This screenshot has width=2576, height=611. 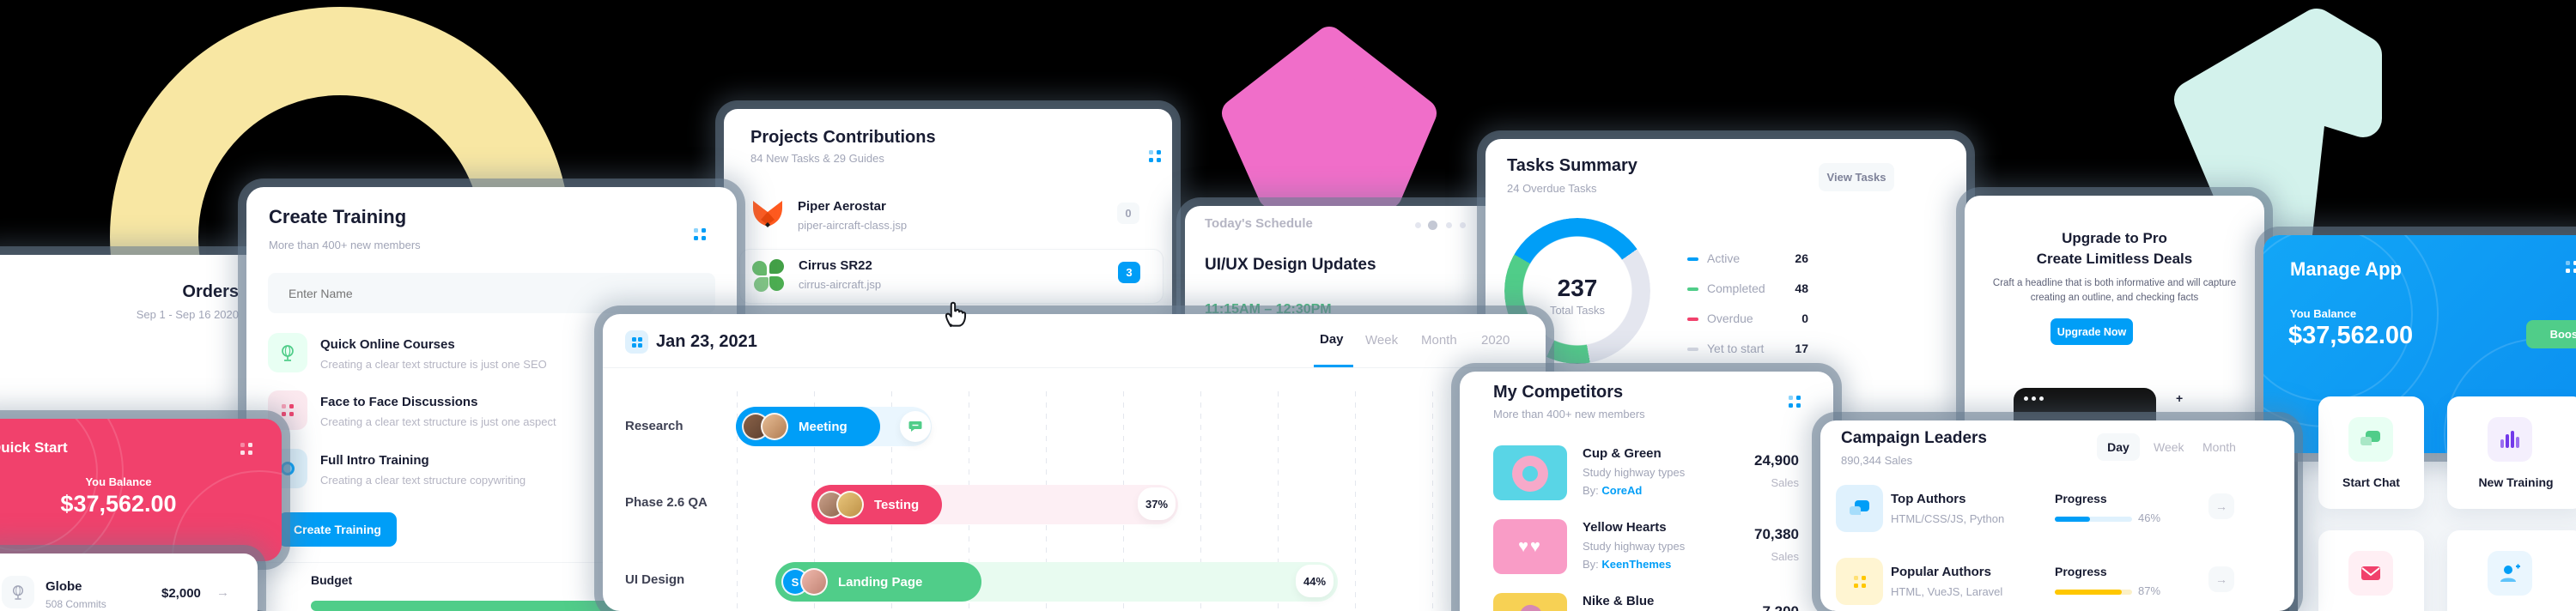 What do you see at coordinates (951, 276) in the screenshot?
I see `list-item-active: Cirrus SR22 cirrus-aircraft.jsp 3` at bounding box center [951, 276].